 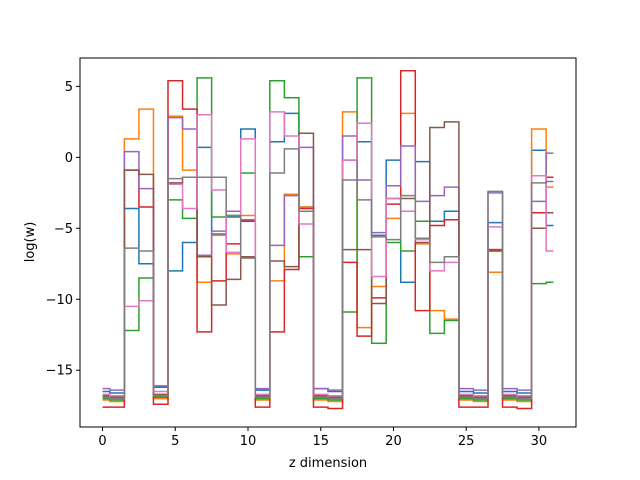 What do you see at coordinates (539, 441) in the screenshot?
I see `x-tick-label: 30` at bounding box center [539, 441].